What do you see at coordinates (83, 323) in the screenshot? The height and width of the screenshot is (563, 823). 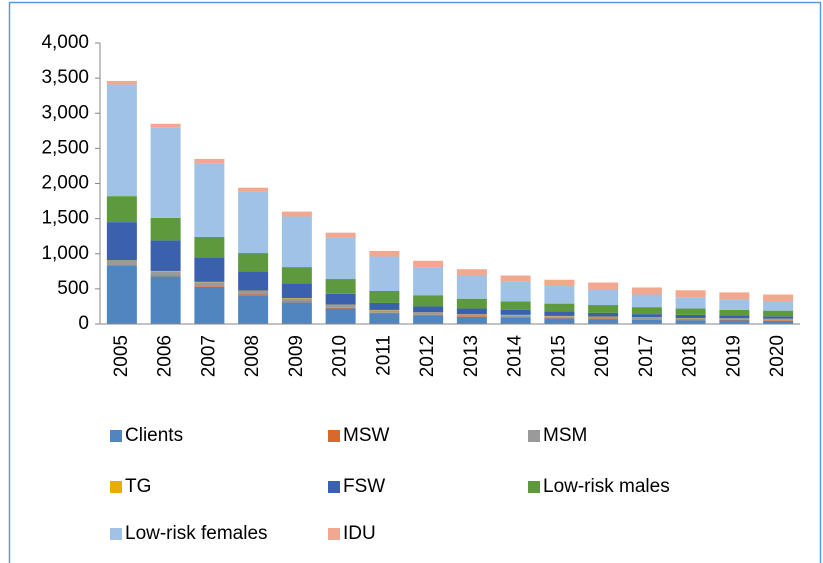 I see `y-tick-label: 0` at bounding box center [83, 323].